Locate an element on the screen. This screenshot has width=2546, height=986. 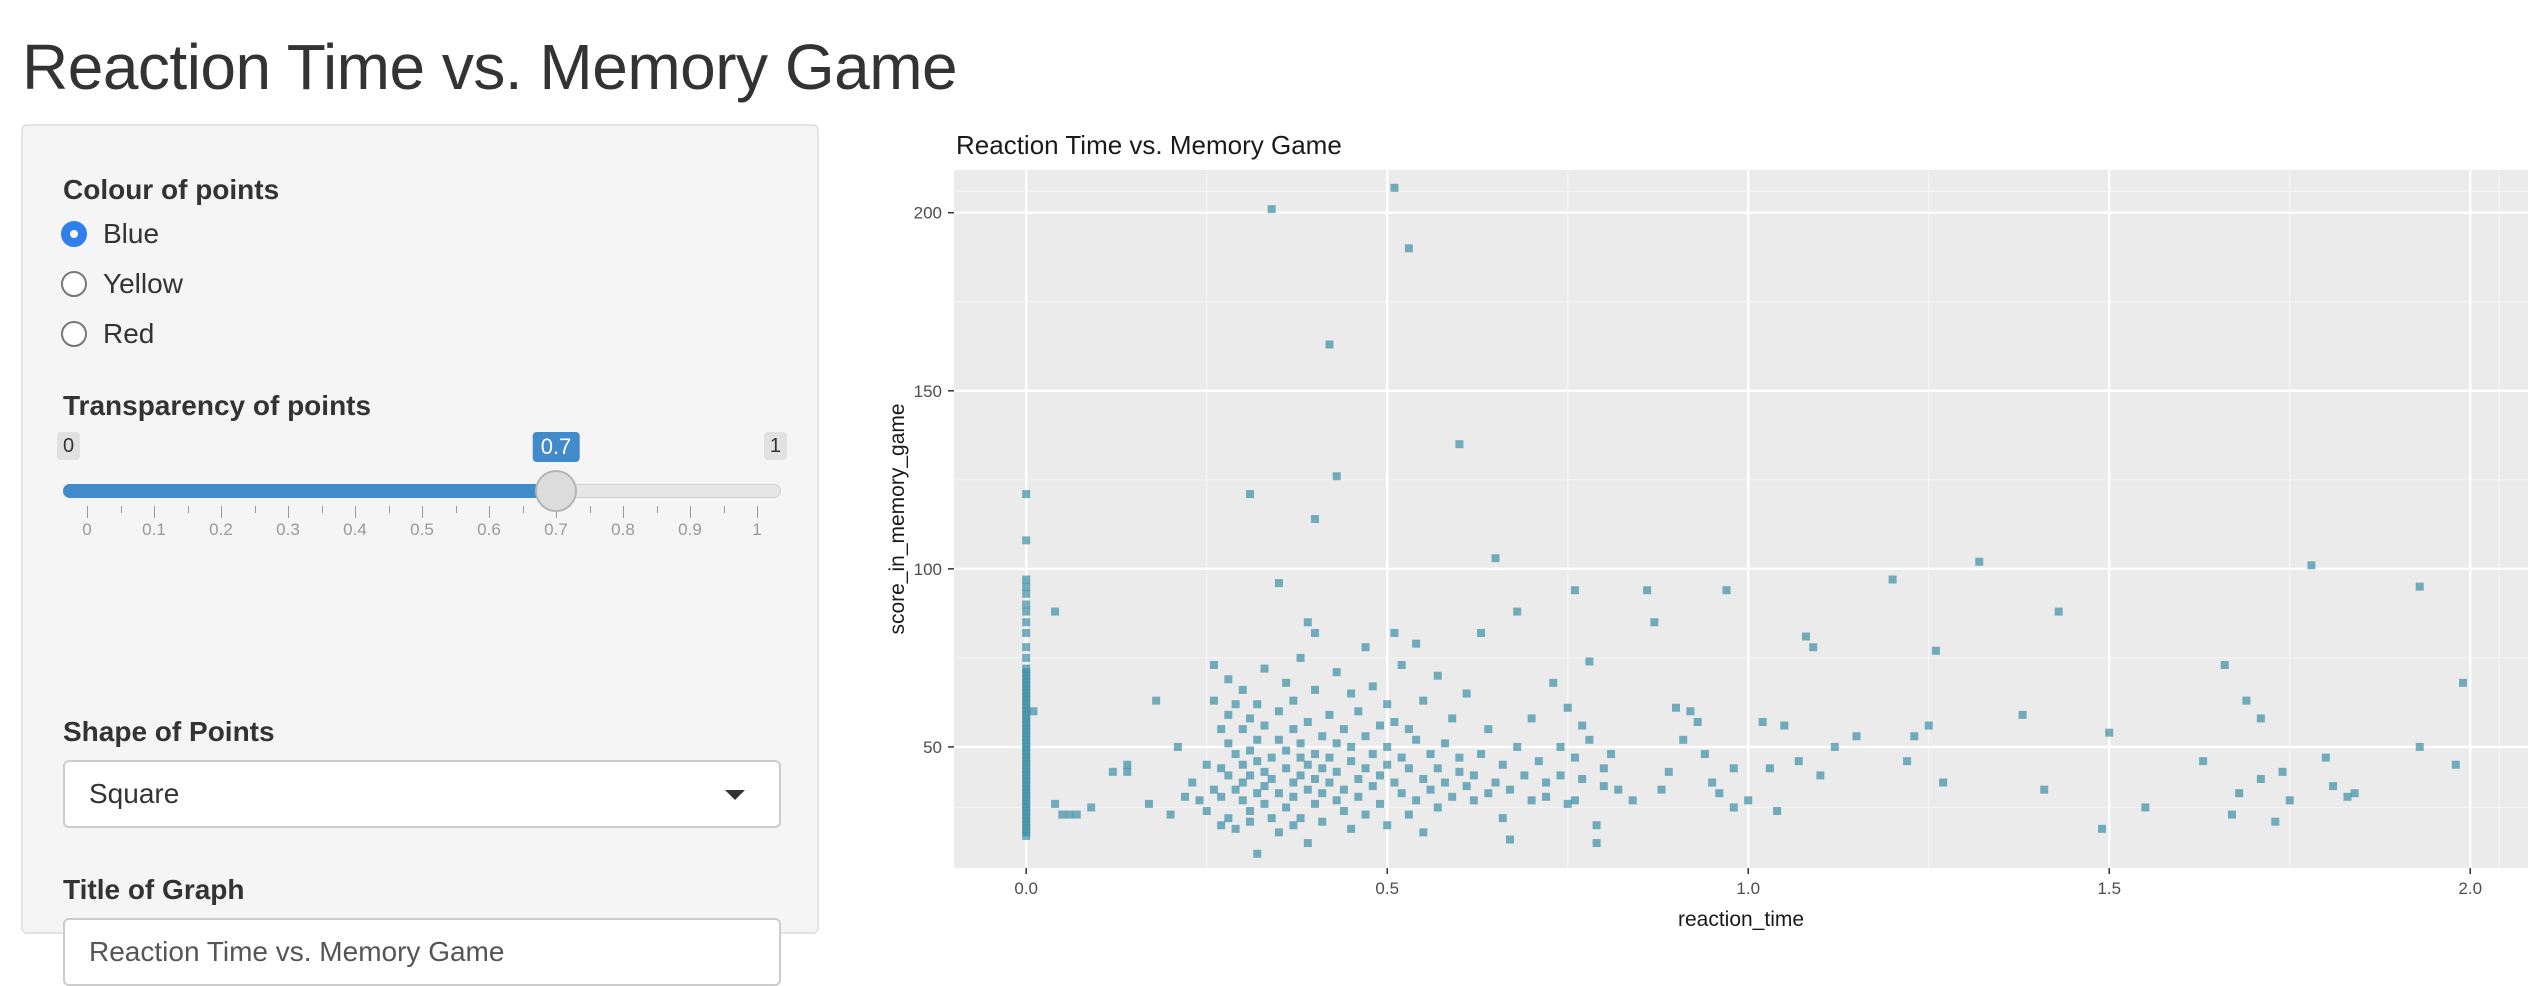
slider-tick-label: 0.9 is located at coordinates (690, 529).